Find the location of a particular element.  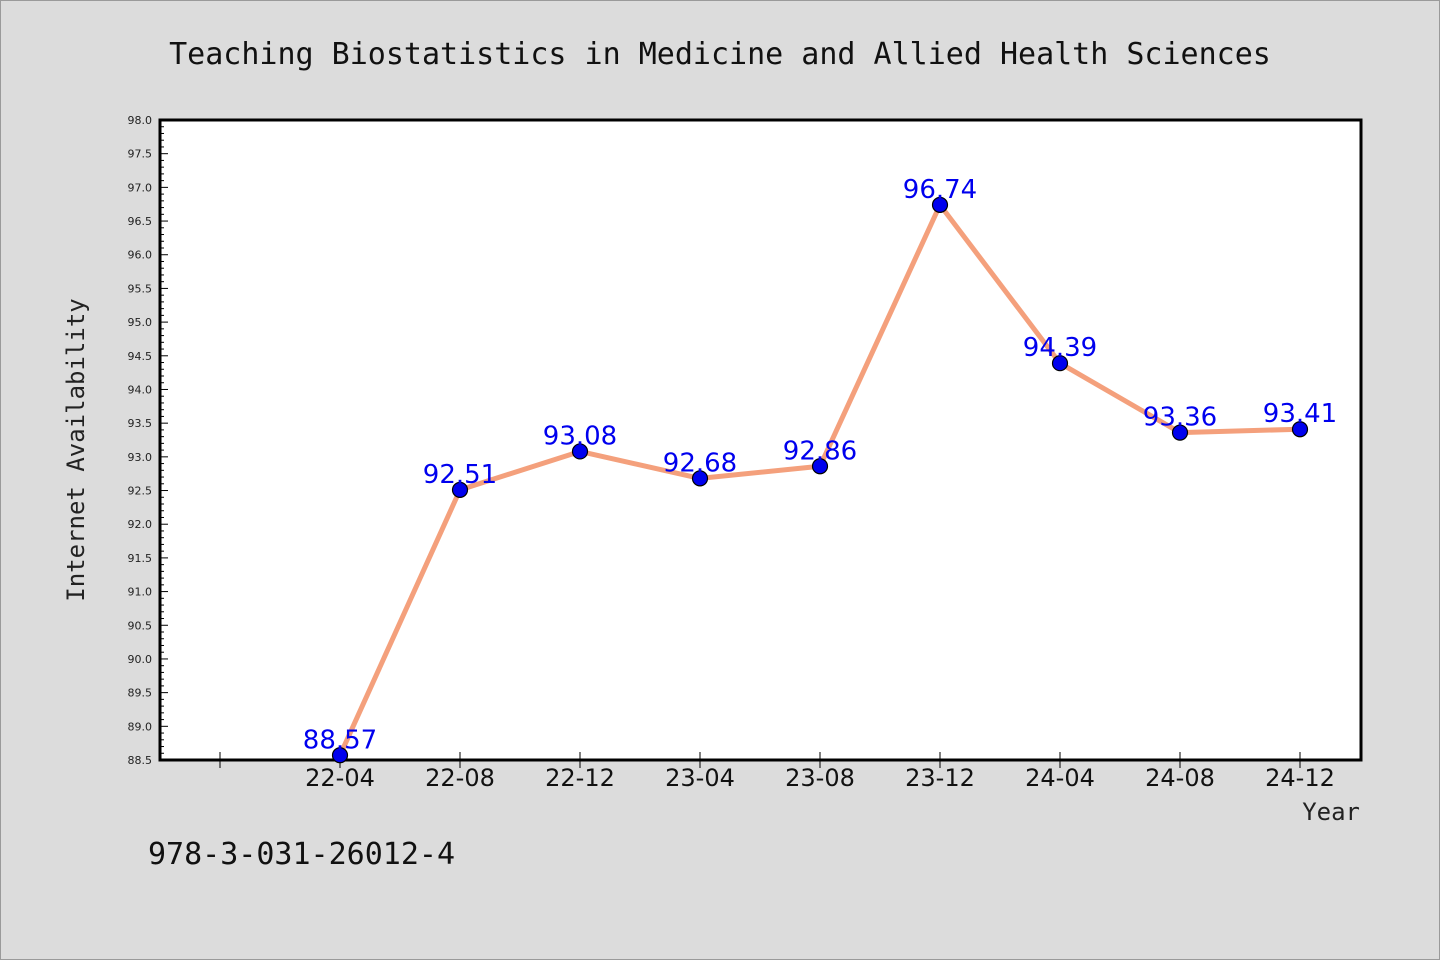

y-tick-label: 89.5 is located at coordinates (140, 693).